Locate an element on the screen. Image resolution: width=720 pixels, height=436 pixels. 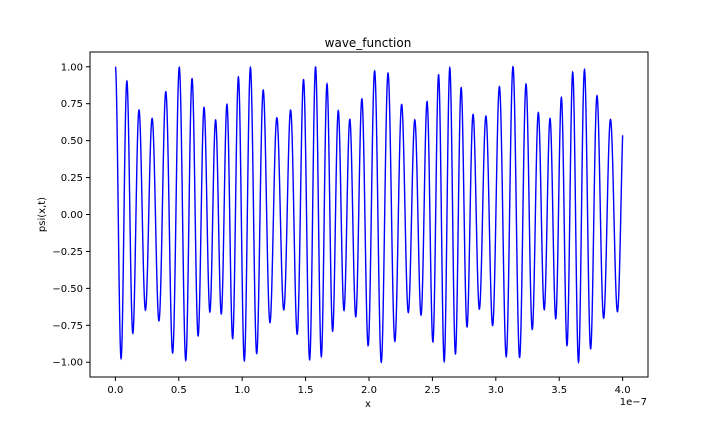
x-axis-offset-text: 1e−7 is located at coordinates (633, 402).